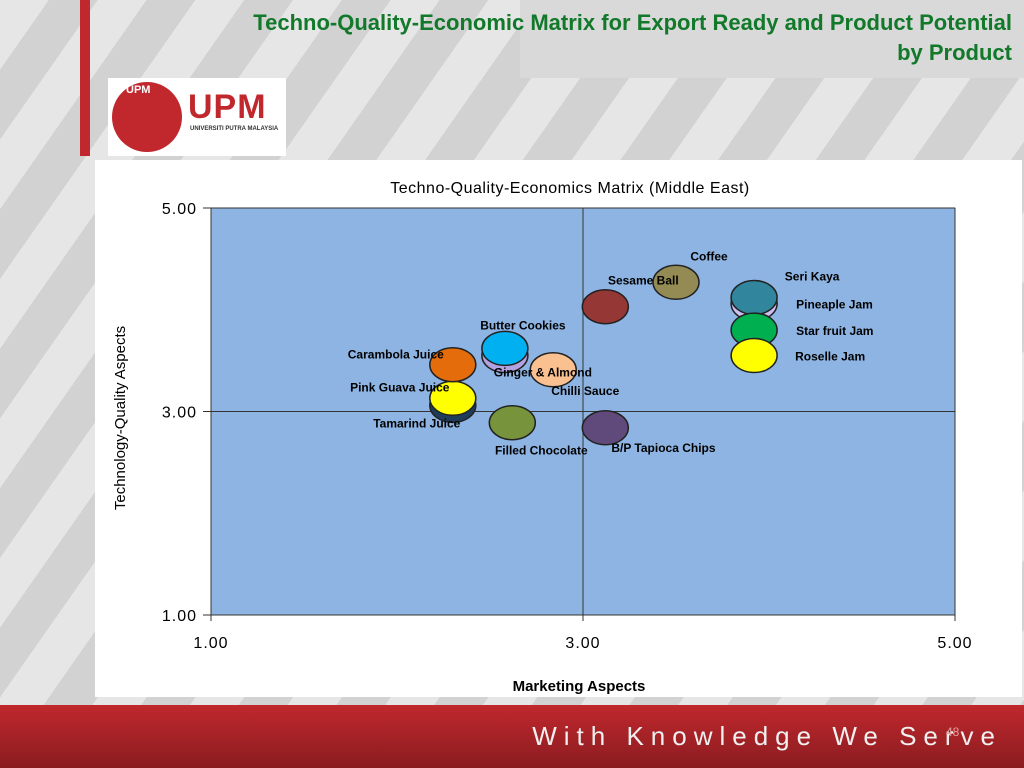 The width and height of the screenshot is (1024, 768). I want to click on point-label: B/P Tapioca Chips, so click(663, 448).